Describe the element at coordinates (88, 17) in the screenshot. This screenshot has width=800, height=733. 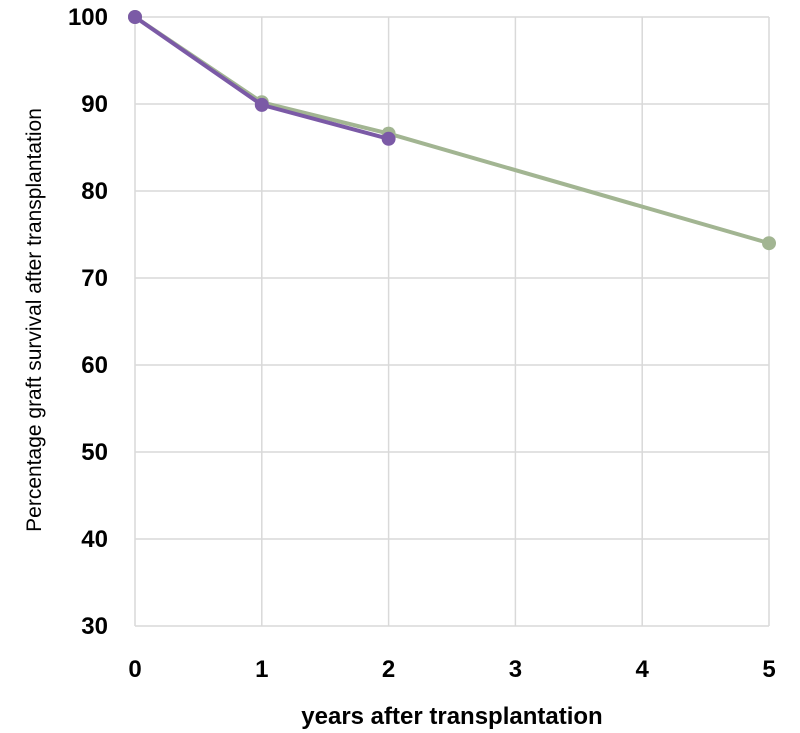
I see `y-tick-label-100: 100` at that location.